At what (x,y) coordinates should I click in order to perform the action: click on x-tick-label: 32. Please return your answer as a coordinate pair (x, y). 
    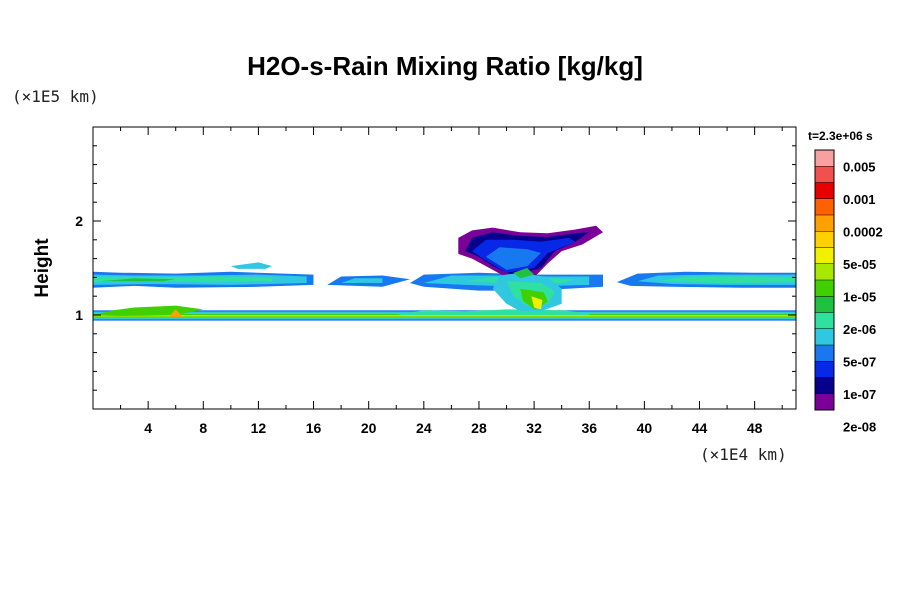
    Looking at the image, I should click on (534, 428).